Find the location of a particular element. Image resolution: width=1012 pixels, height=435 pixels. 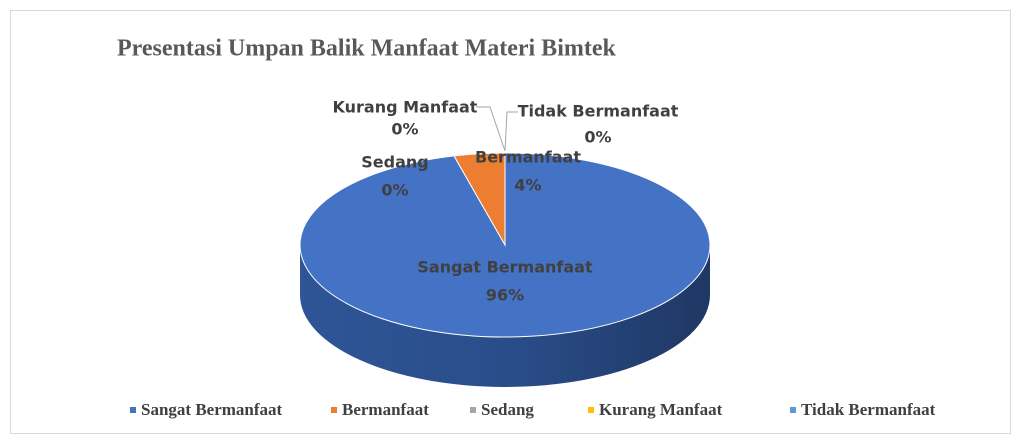

data-label-value: 96% is located at coordinates (505, 295).